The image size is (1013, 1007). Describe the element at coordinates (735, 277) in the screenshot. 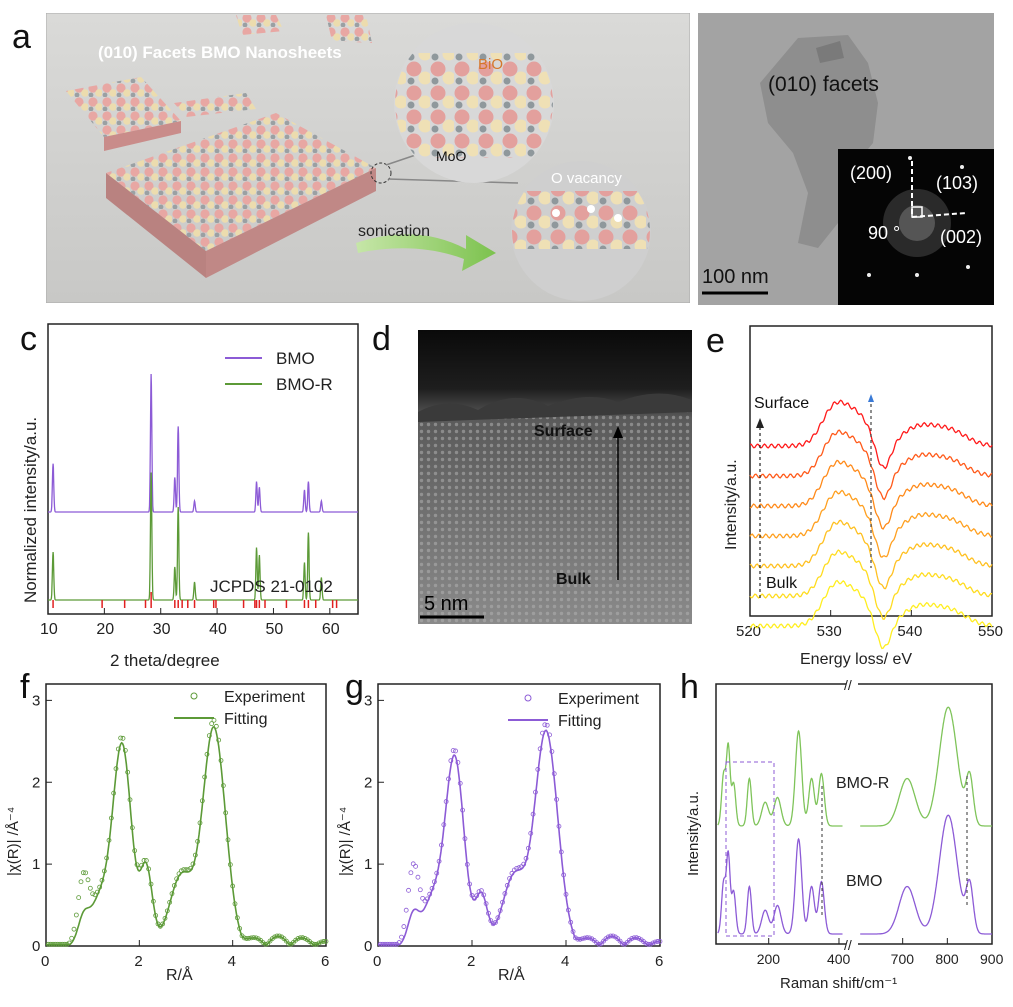

I see `scale-label-b: 100 nm` at that location.